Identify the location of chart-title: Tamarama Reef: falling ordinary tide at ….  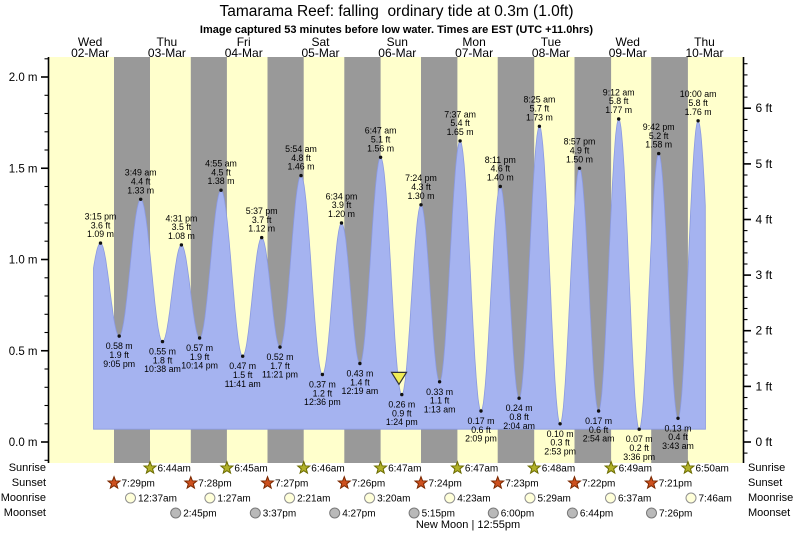
(396, 11).